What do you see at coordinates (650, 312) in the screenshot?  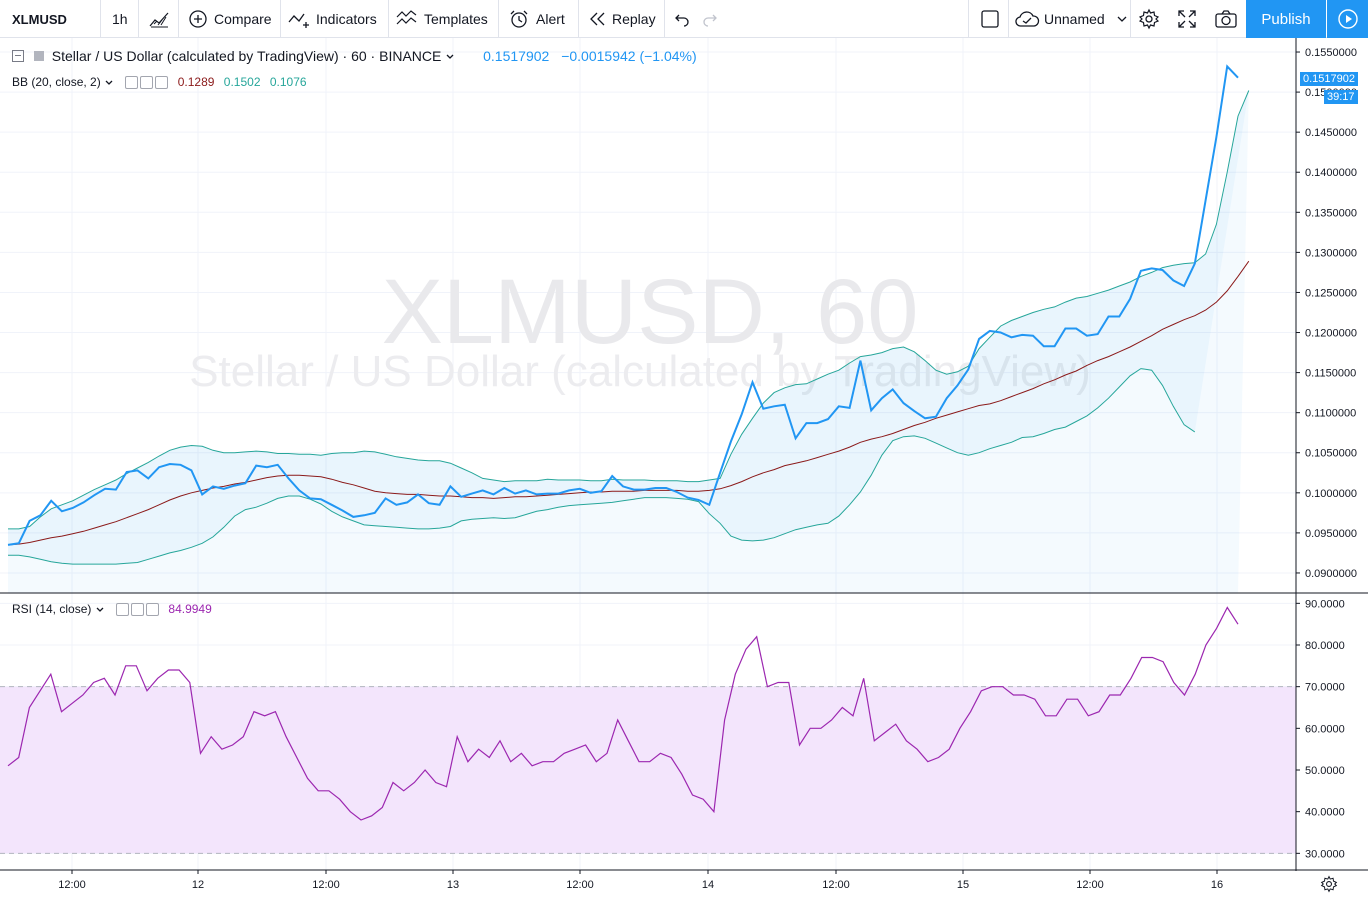 I see `watermark-symbol: XLMUSD, 60` at bounding box center [650, 312].